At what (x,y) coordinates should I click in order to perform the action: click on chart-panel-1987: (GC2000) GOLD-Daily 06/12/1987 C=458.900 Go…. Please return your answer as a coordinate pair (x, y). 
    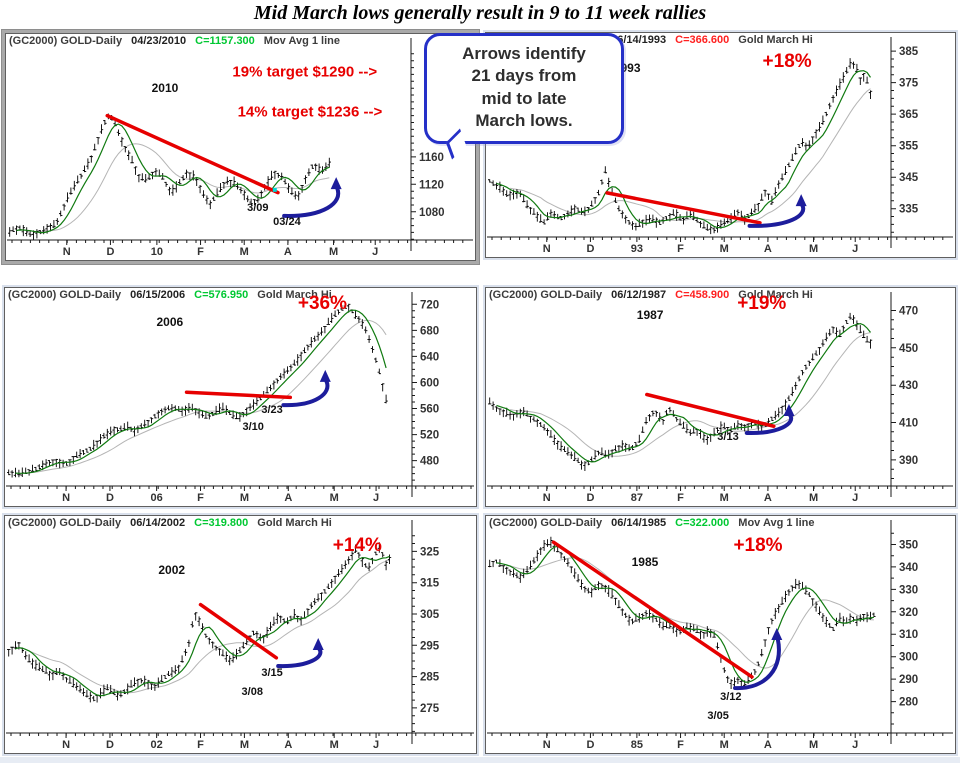
    Looking at the image, I should click on (720, 397).